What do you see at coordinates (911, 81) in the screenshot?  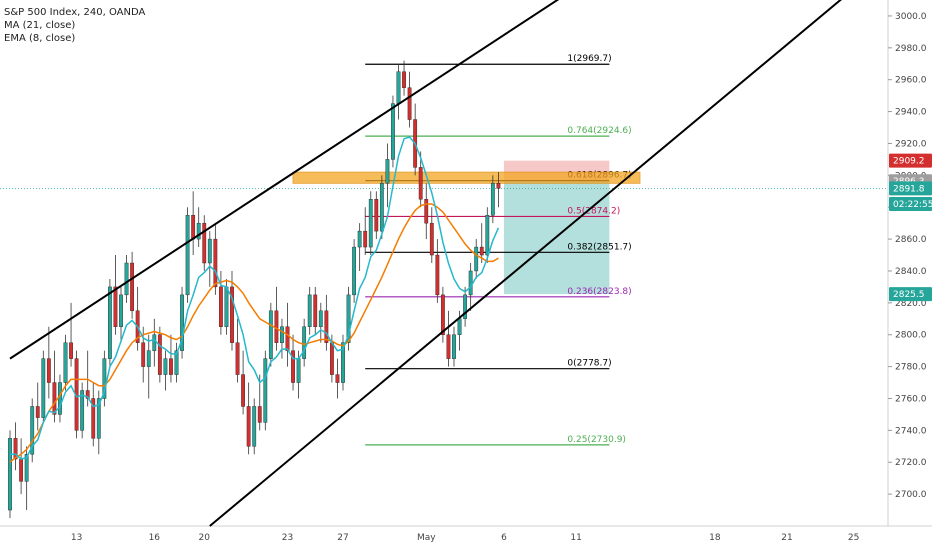 I see `y-tick-label: 2960.0` at bounding box center [911, 81].